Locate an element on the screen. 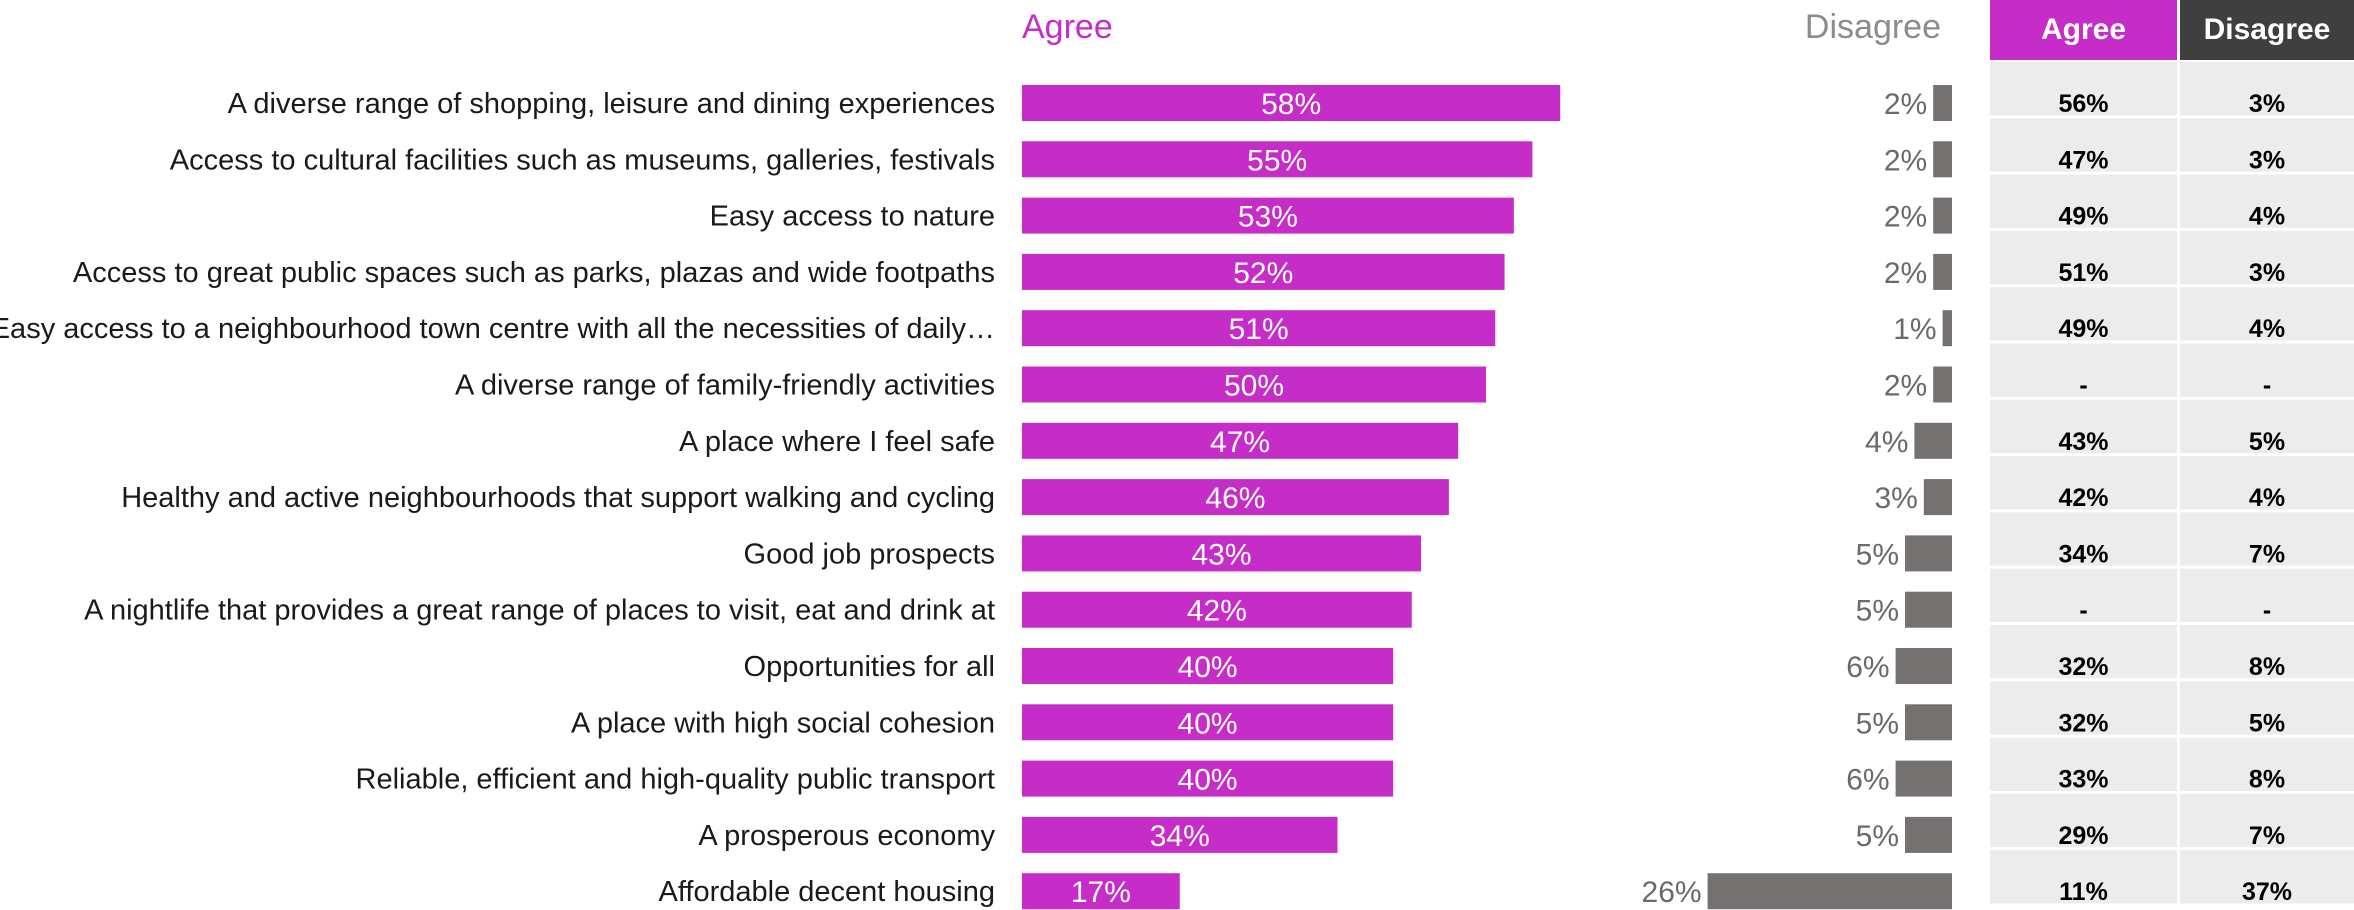 Image resolution: width=2354 pixels, height=910 pixels. disagree-bar-label: 4% is located at coordinates (1886, 442).